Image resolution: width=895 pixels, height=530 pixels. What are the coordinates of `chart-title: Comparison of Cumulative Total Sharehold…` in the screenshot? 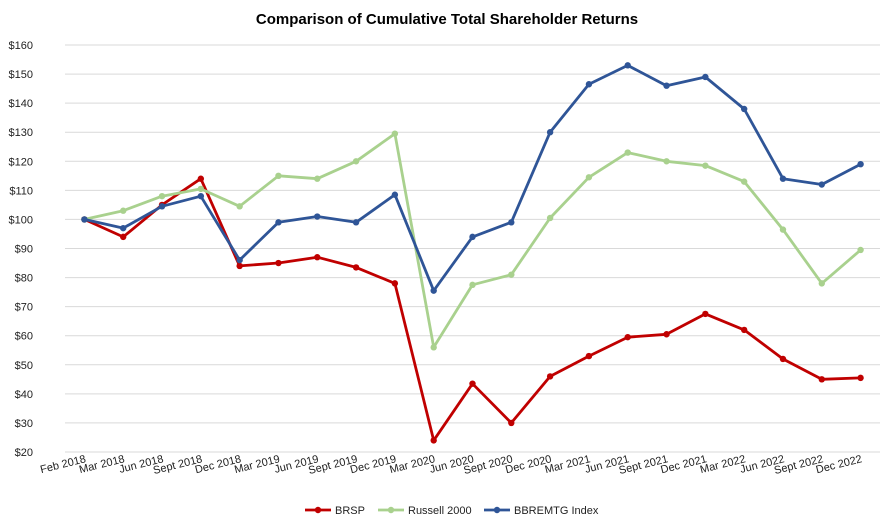 It's located at (447, 19).